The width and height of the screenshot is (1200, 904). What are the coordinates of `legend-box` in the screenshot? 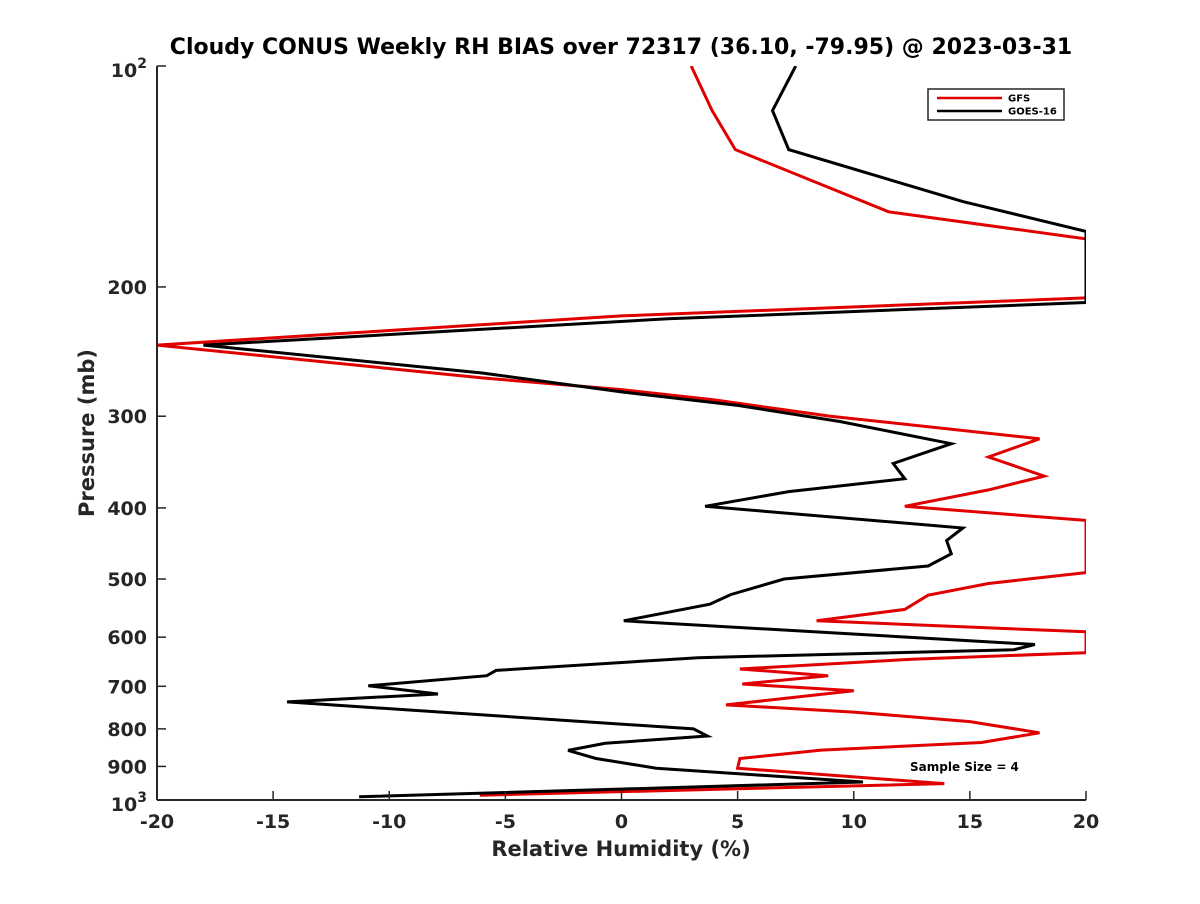 It's located at (996, 104).